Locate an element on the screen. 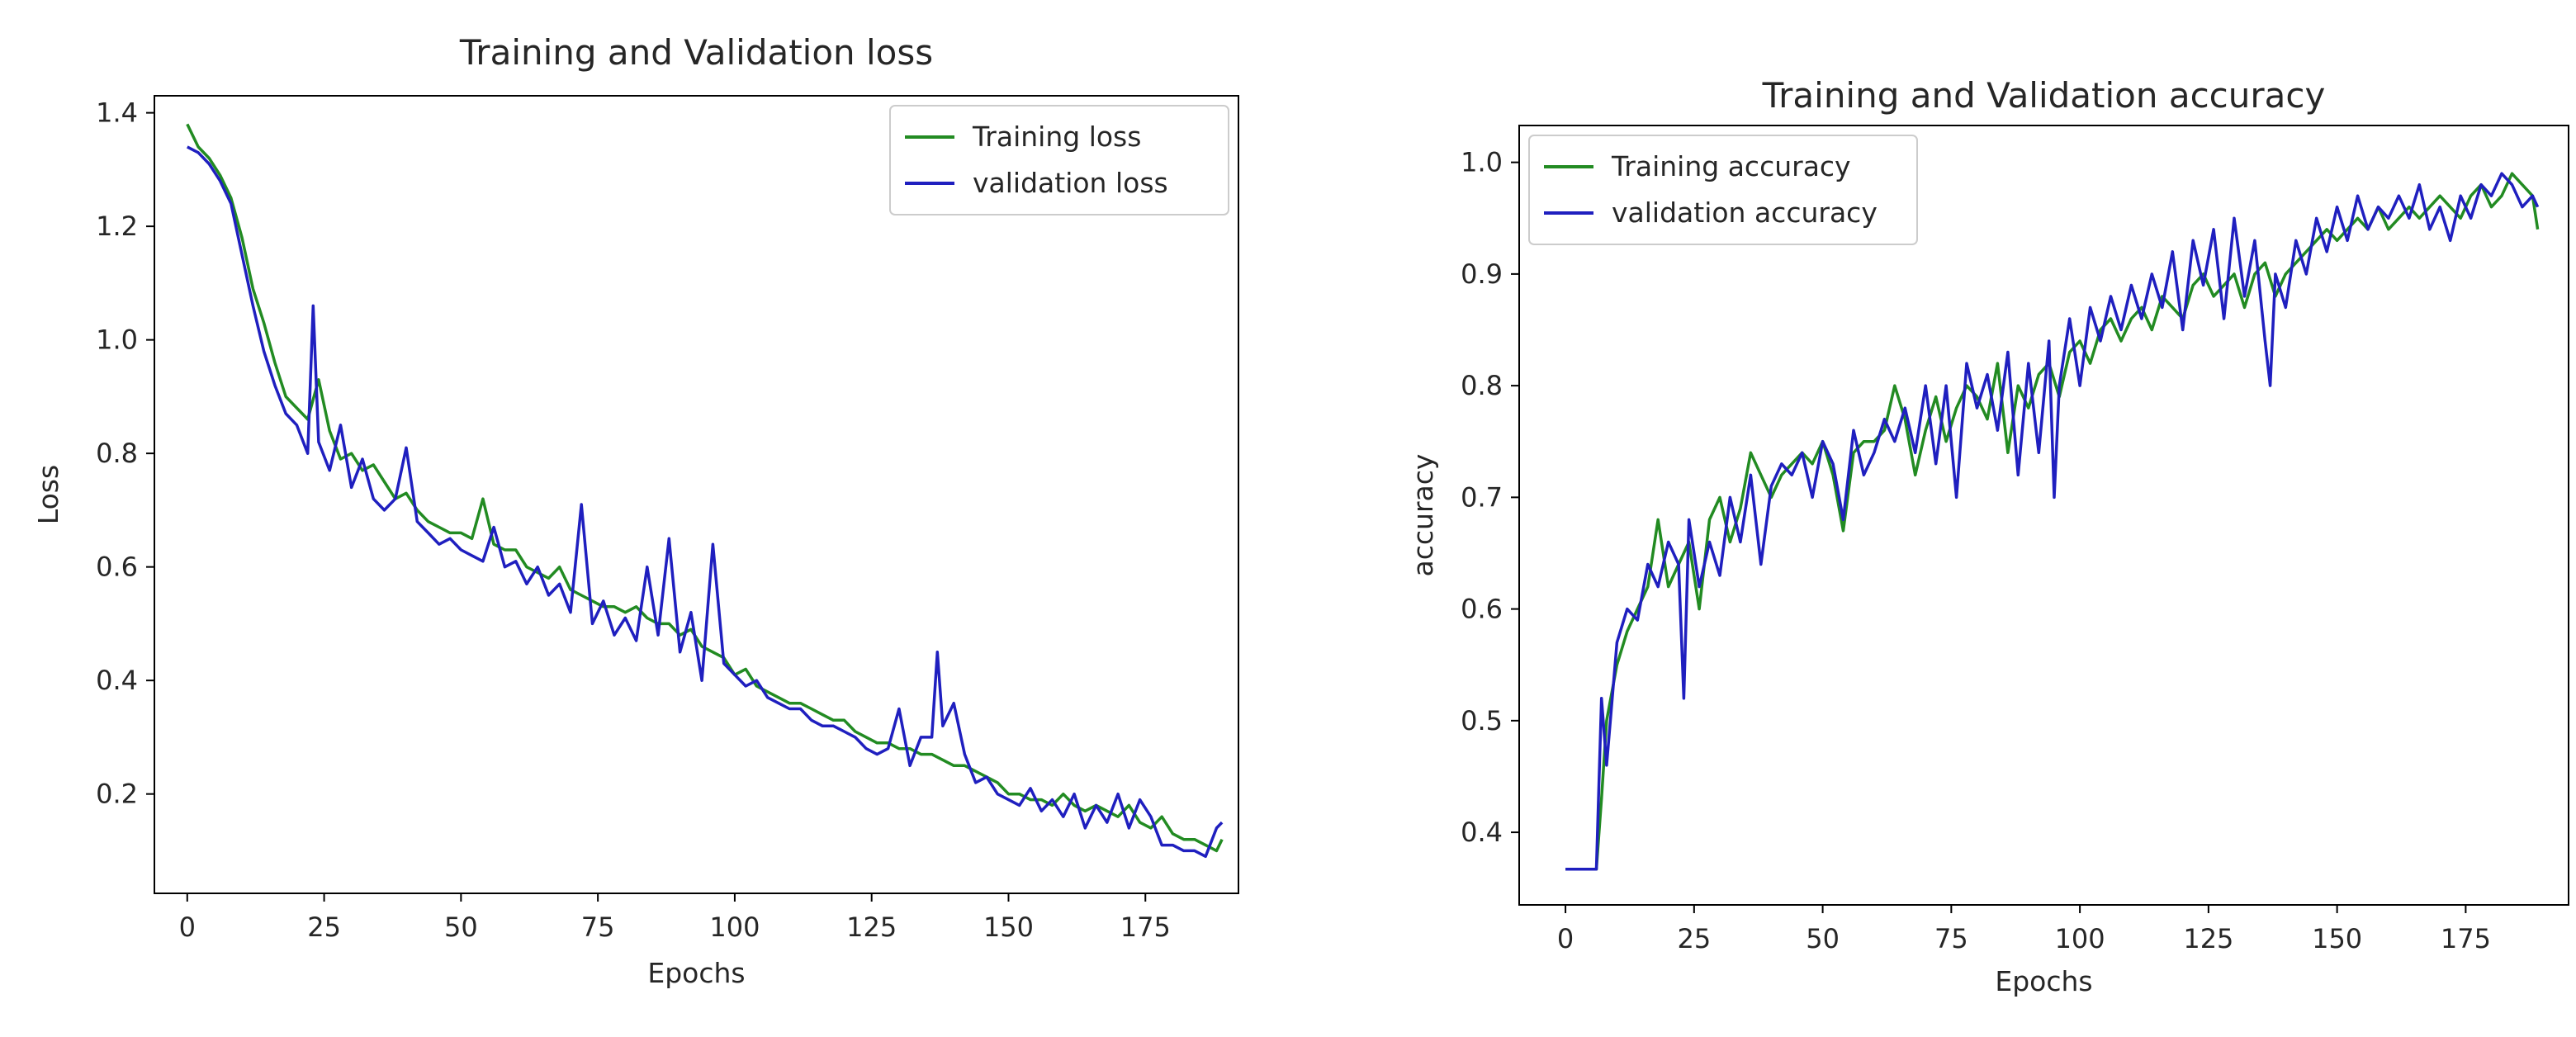 The image size is (2576, 1037). y-tick-label: 0.9 is located at coordinates (1482, 274).